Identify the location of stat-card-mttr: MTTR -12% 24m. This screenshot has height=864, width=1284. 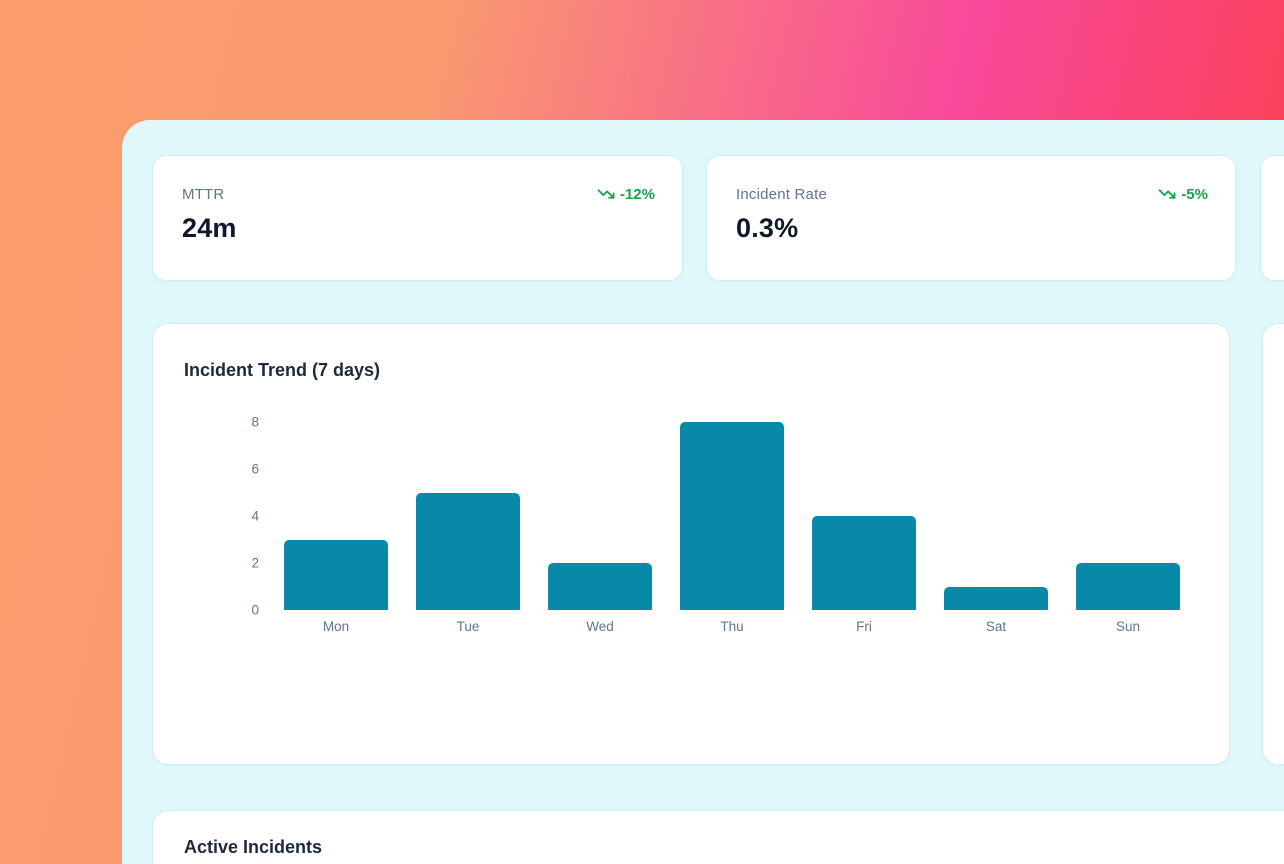
(417, 218).